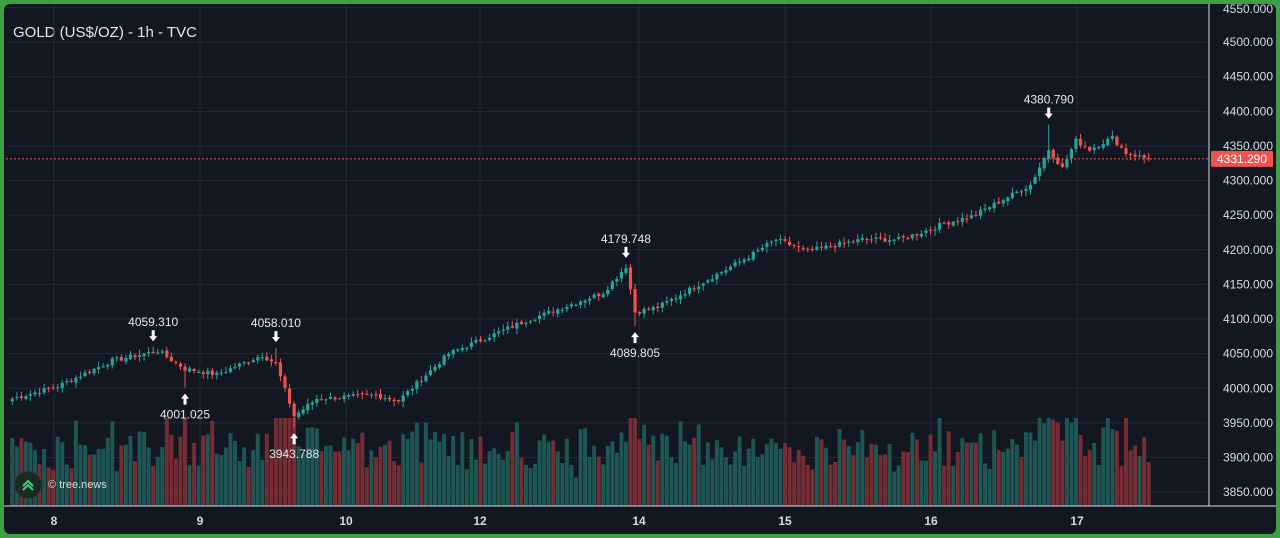 The image size is (1280, 538). What do you see at coordinates (626, 239) in the screenshot?
I see `annotation-label: 4179.748` at bounding box center [626, 239].